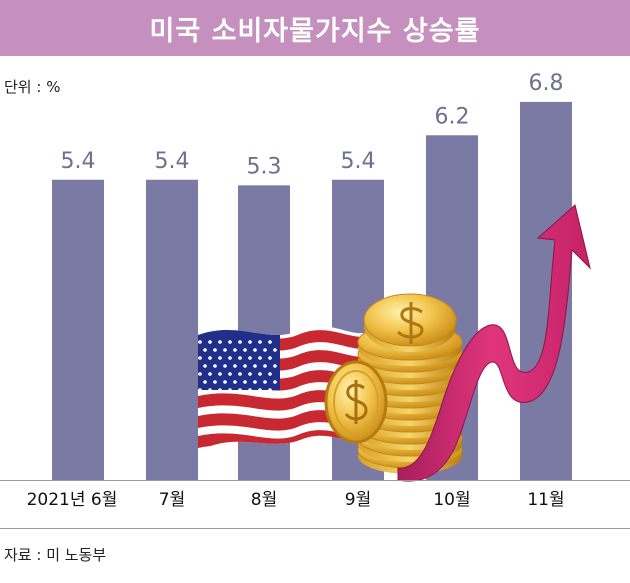  I want to click on source-label: 자료 : 미 노동부, so click(55, 555).